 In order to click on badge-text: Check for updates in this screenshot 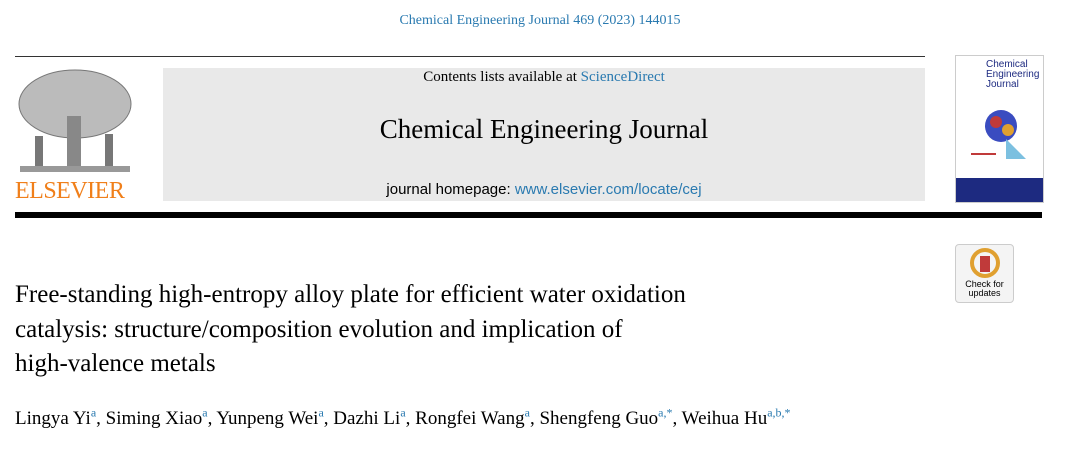, I will do `click(984, 289)`.